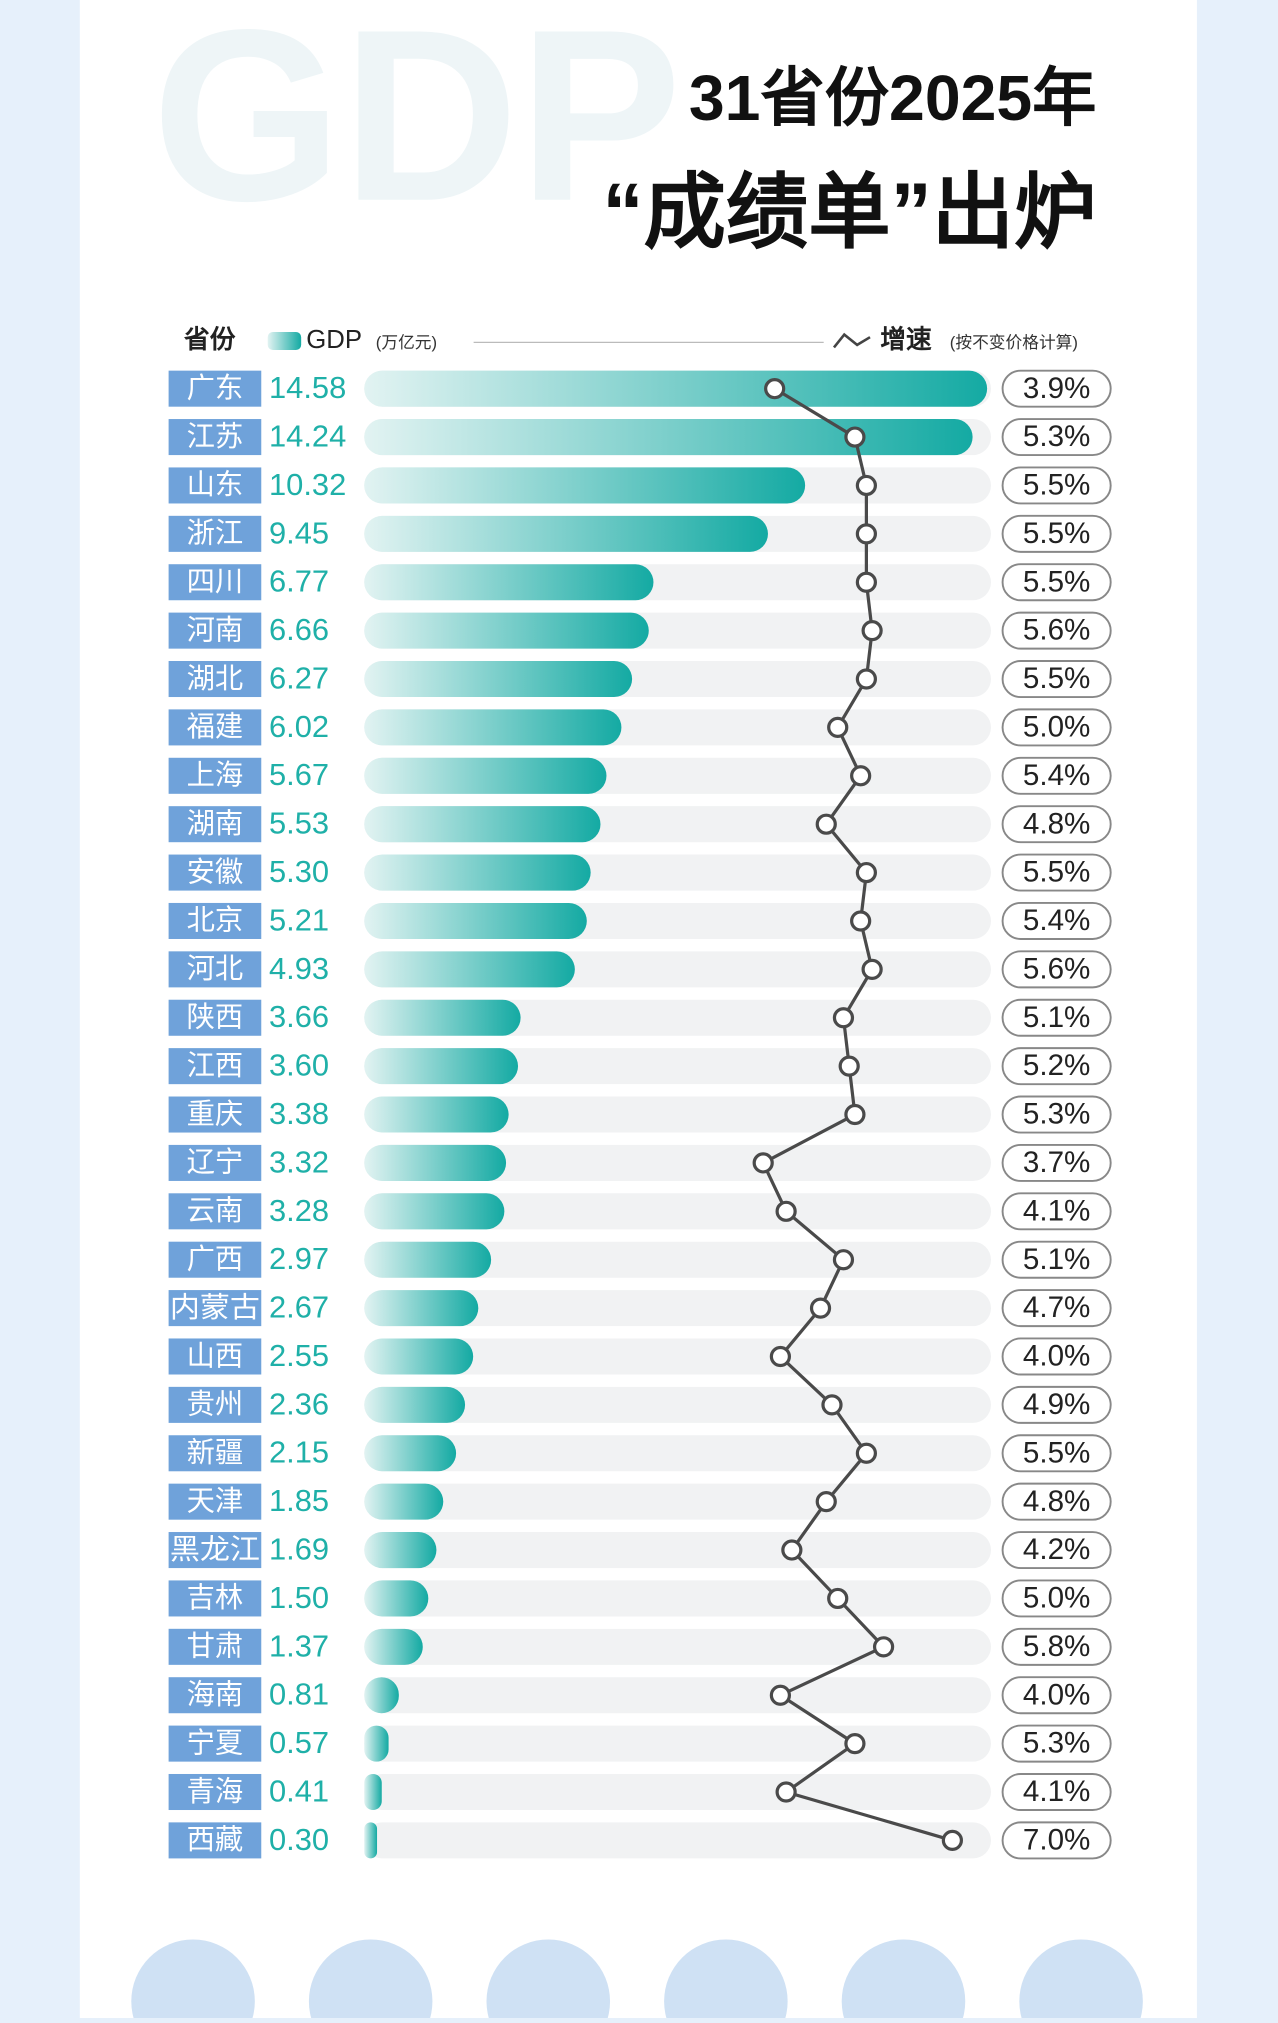 The width and height of the screenshot is (1278, 2023). What do you see at coordinates (215, 1404) in the screenshot?
I see `category-label: 贵州` at bounding box center [215, 1404].